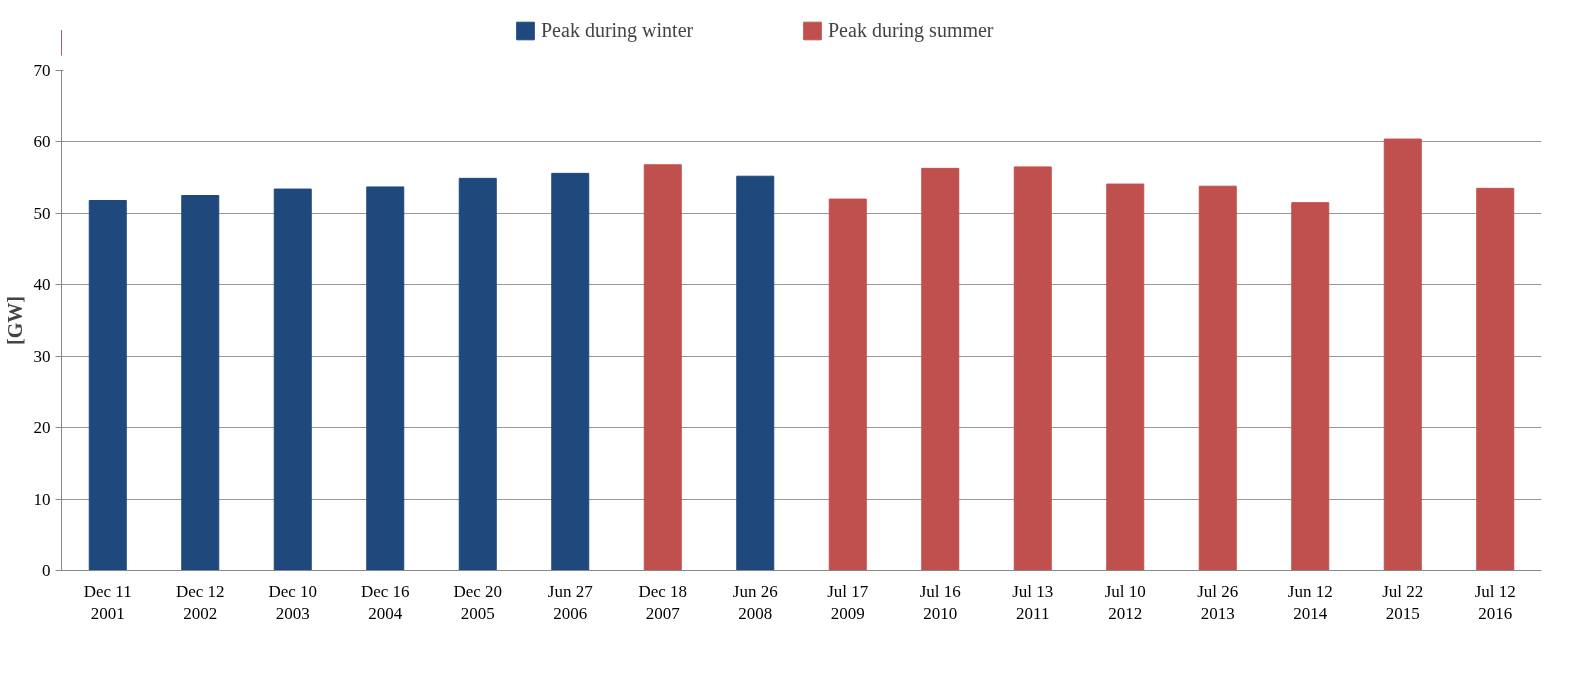 The width and height of the screenshot is (1592, 689). Describe the element at coordinates (42, 213) in the screenshot. I see `y-tick-label: 50` at that location.